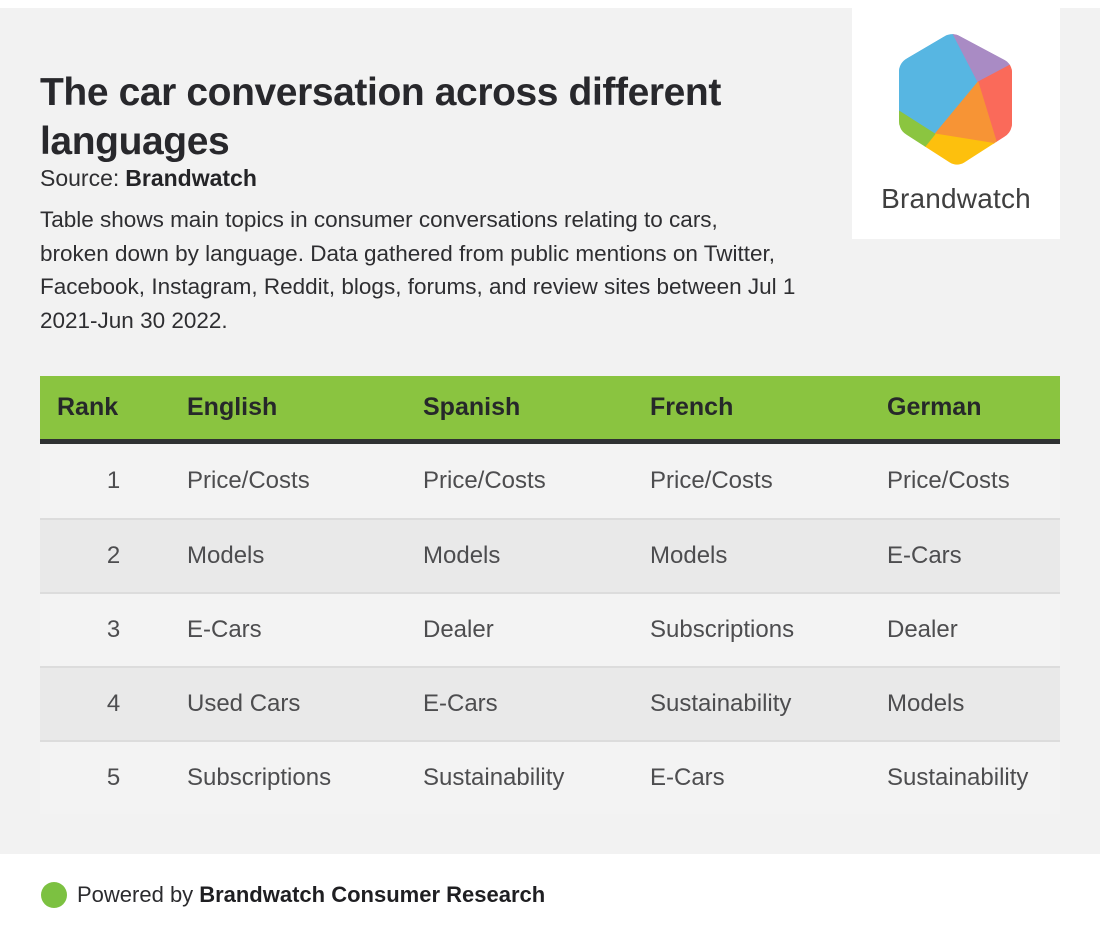  I want to click on table-row: 2 Models Models Models E-Cars, so click(550, 555).